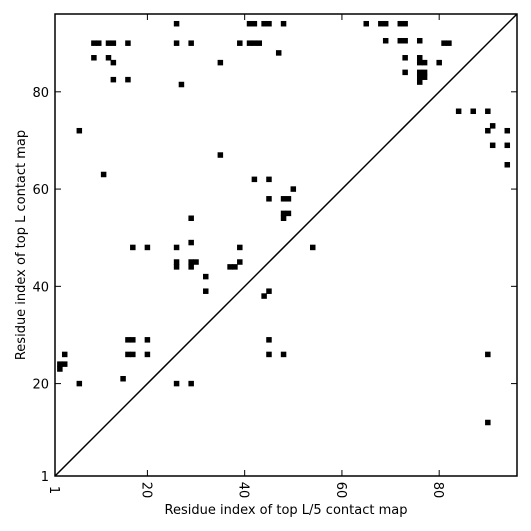 The width and height of the screenshot is (531, 531). What do you see at coordinates (40, 93) in the screenshot?
I see `y-tick-label: 80` at bounding box center [40, 93].